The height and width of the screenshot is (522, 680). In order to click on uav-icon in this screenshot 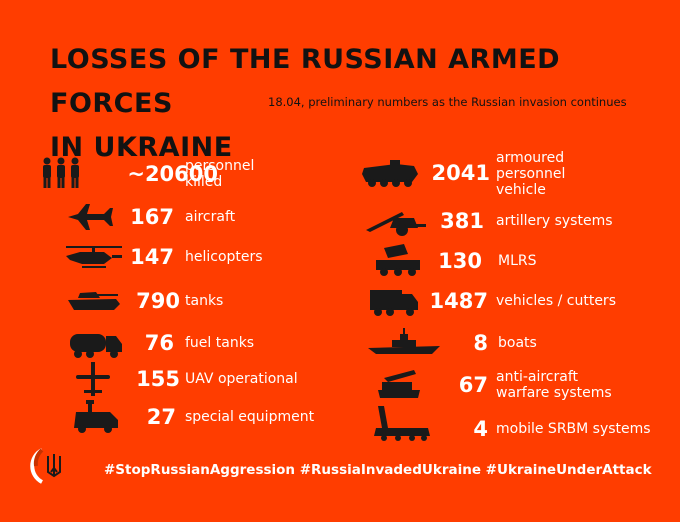, I will do `click(94, 379)`.